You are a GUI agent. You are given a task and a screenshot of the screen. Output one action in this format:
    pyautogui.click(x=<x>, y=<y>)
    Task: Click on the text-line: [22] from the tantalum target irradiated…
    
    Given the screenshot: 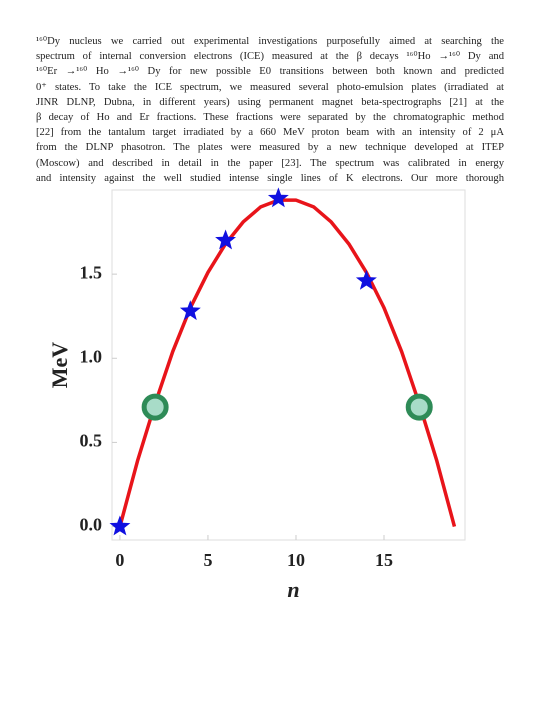 What is the action you would take?
    pyautogui.click(x=270, y=133)
    